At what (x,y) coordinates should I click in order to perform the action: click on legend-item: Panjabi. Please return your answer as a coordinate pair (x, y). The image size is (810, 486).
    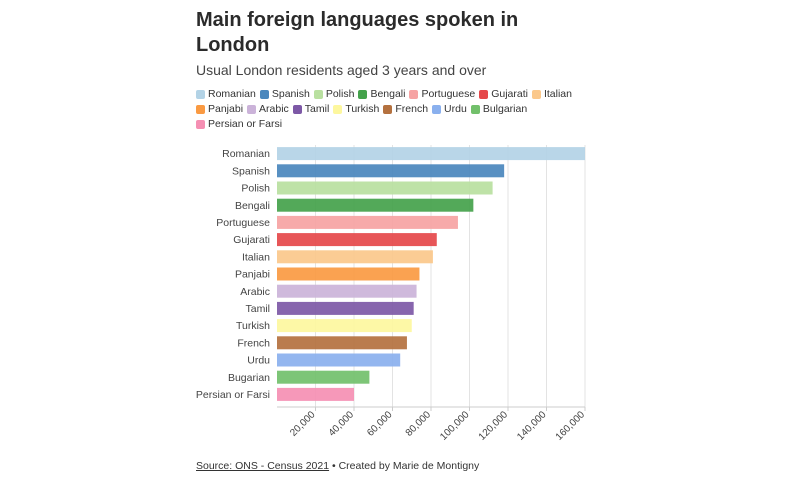
    Looking at the image, I should click on (219, 109).